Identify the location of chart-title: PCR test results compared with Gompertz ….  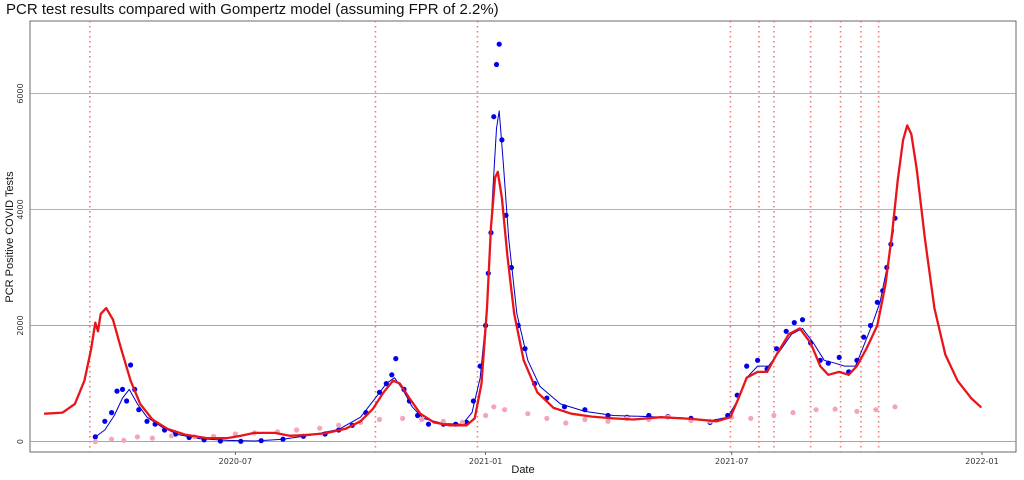
(252, 9).